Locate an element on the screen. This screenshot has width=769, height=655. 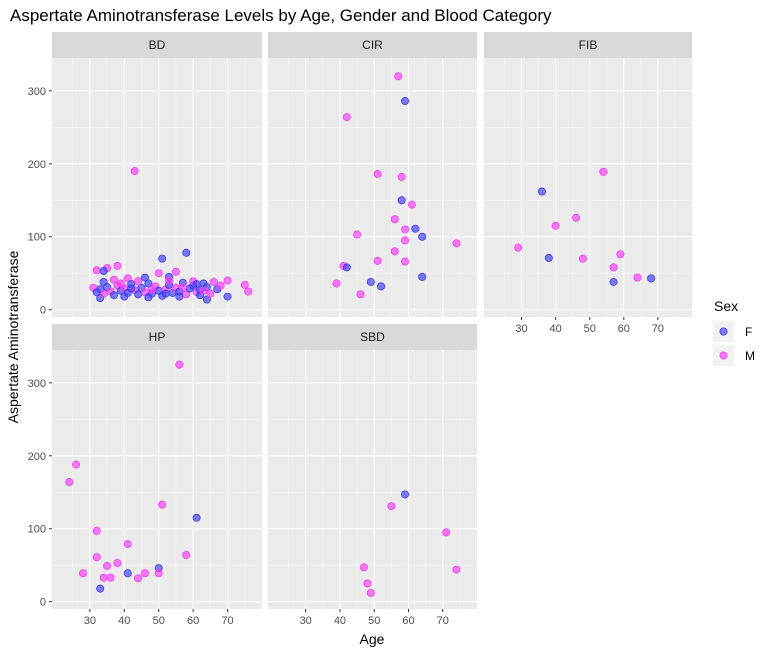
strip-label-sbd: SBD is located at coordinates (372, 337).